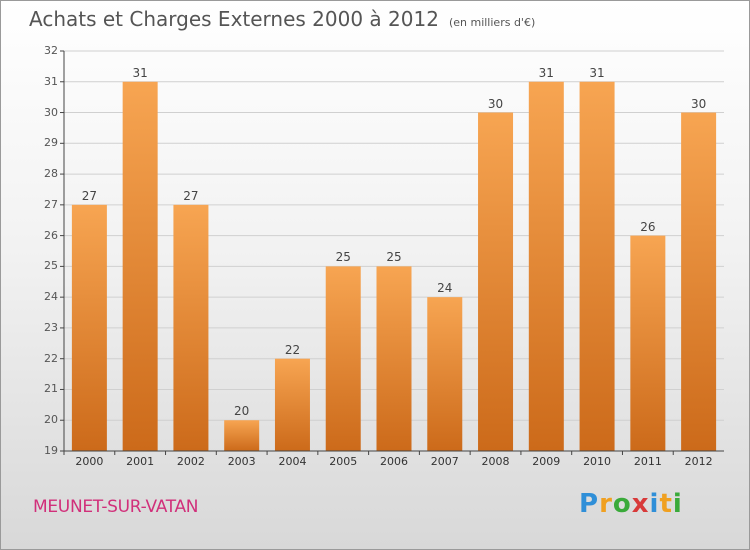 The image size is (750, 550). What do you see at coordinates (597, 461) in the screenshot?
I see `x-tick-label: 2010` at bounding box center [597, 461].